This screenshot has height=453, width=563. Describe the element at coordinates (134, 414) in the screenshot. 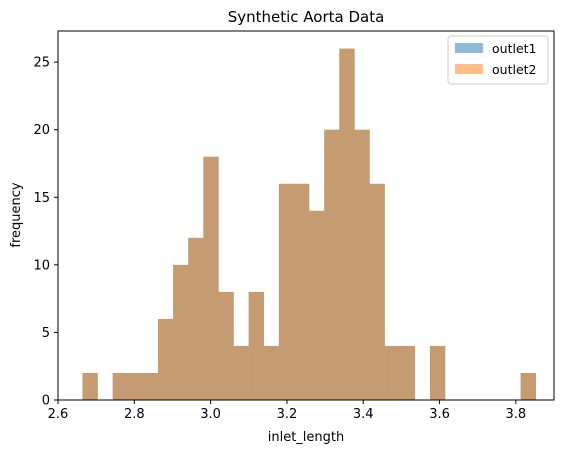

I see `x-tick-label: 2.8` at that location.